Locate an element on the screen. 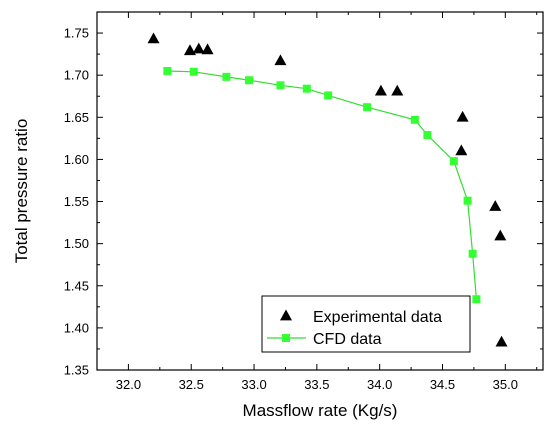 Image resolution: width=550 pixels, height=436 pixels. x-tick-label: 32.5 is located at coordinates (191, 384).